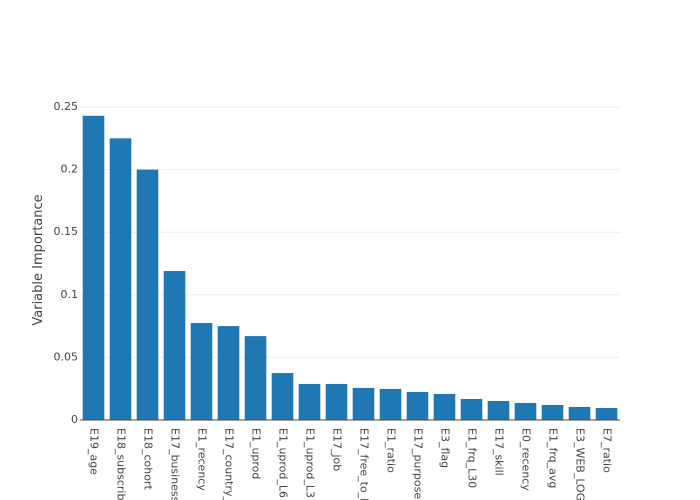  What do you see at coordinates (38, 259) in the screenshot?
I see `y-axis-title: Variable Importance` at bounding box center [38, 259].